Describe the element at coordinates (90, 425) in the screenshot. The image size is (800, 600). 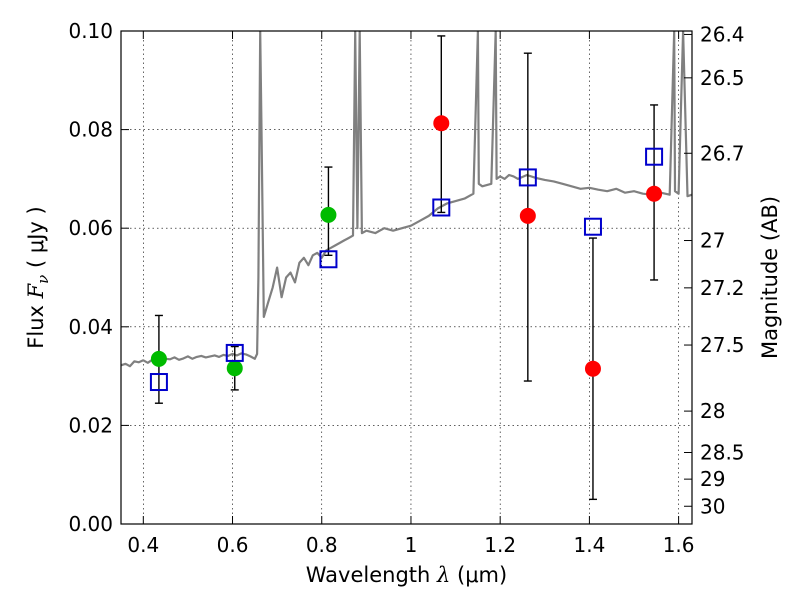
I see `y-tick-label: 0.02` at that location.